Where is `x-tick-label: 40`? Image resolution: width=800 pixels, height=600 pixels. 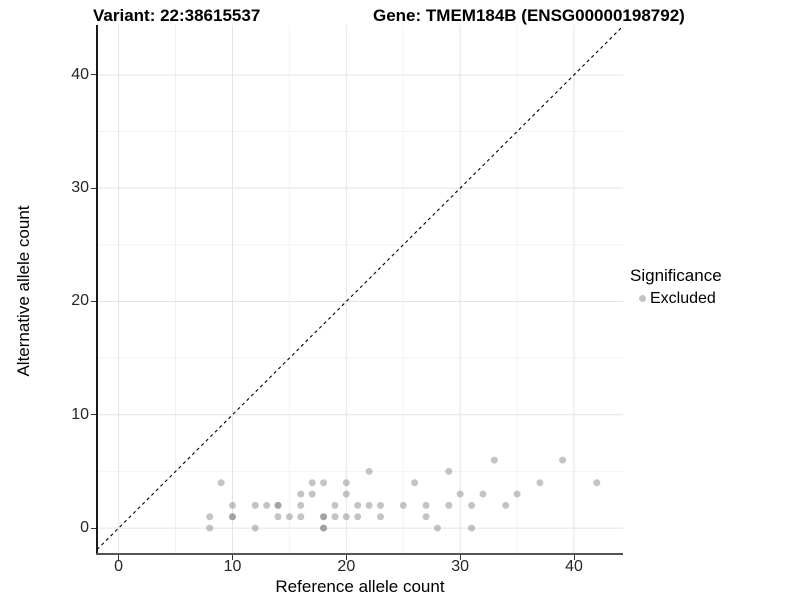 x-tick-label: 40 is located at coordinates (574, 566).